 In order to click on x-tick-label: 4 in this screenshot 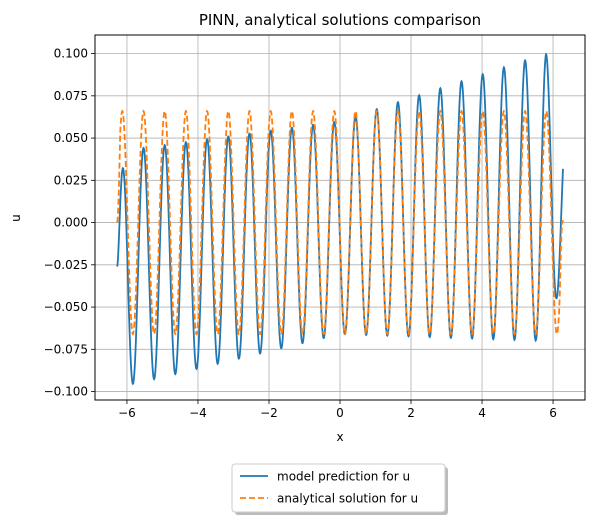, I will do `click(482, 413)`.